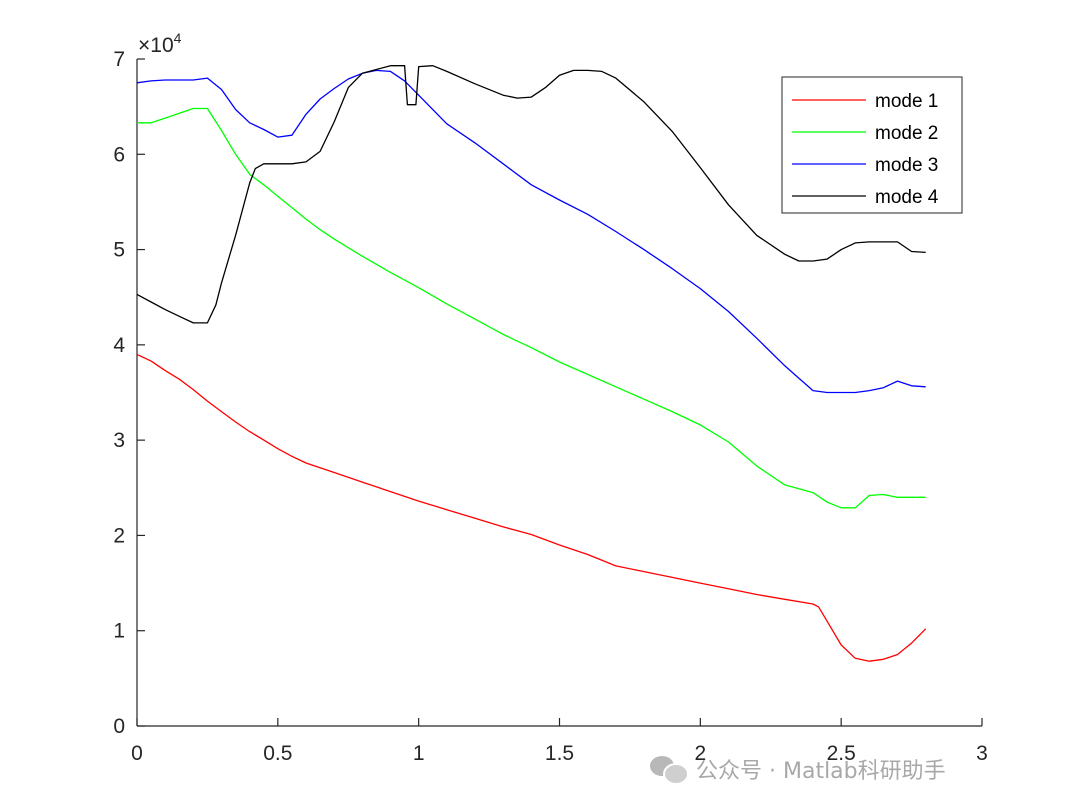  What do you see at coordinates (559, 753) in the screenshot?
I see `x-tick-label: 1.5` at bounding box center [559, 753].